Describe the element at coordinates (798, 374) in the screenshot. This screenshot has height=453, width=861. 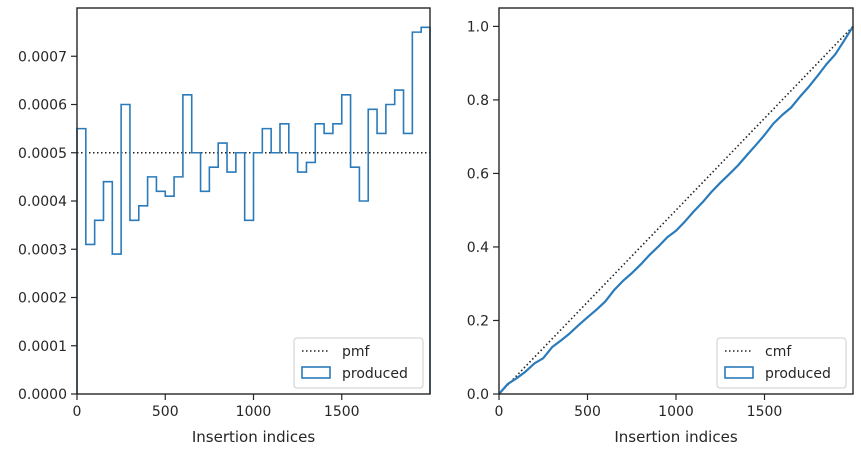
I see `produced-cdf-legend-label: produced` at that location.